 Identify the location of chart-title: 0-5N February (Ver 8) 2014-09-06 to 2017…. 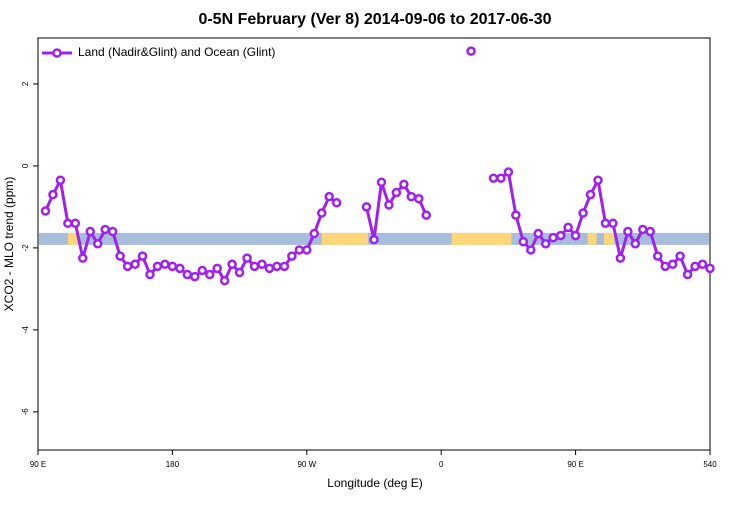
(374, 19).